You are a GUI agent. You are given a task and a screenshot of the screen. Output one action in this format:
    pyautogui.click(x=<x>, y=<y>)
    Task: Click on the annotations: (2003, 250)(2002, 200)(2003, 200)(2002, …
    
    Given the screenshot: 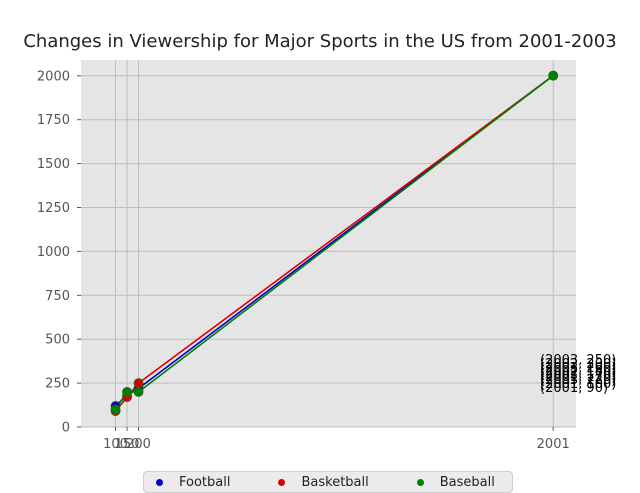 What is the action you would take?
    pyautogui.click(x=578, y=374)
    